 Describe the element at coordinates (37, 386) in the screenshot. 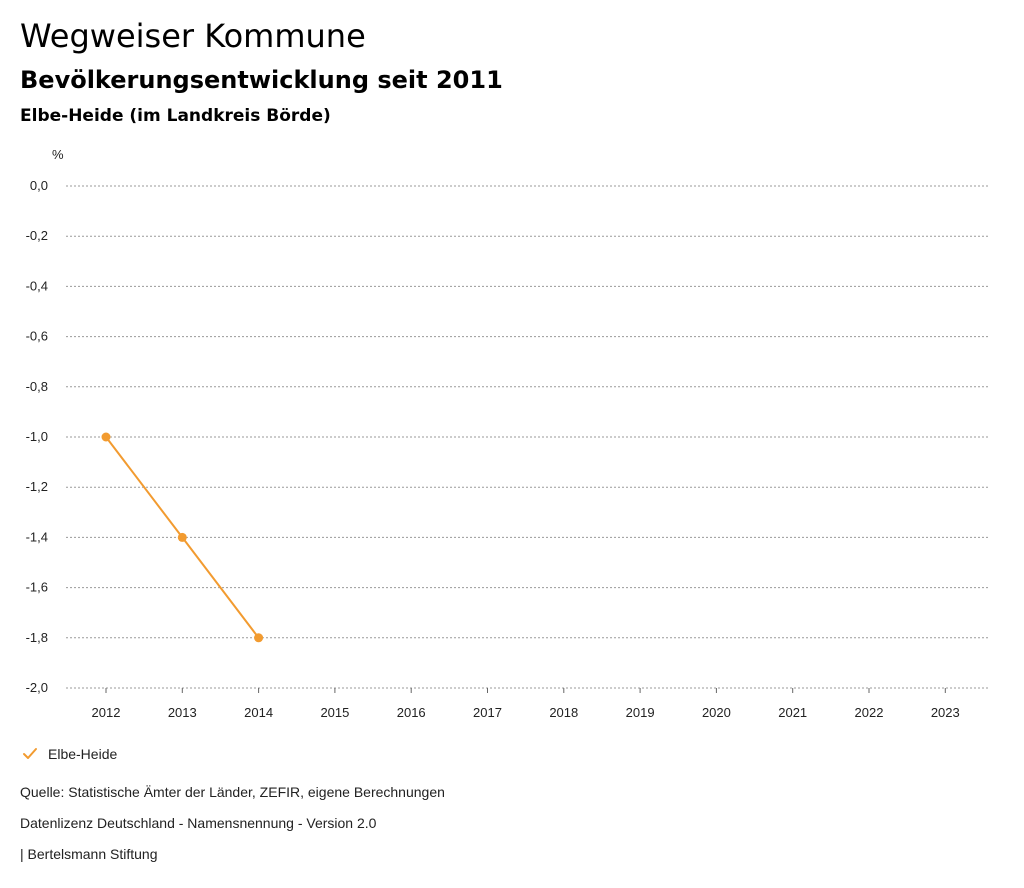

I see `y-tick-label: -0,8` at that location.